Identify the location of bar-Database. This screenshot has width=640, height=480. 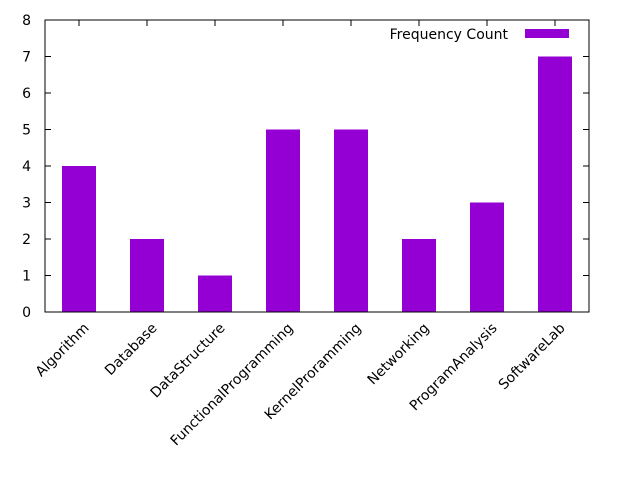
(147, 275).